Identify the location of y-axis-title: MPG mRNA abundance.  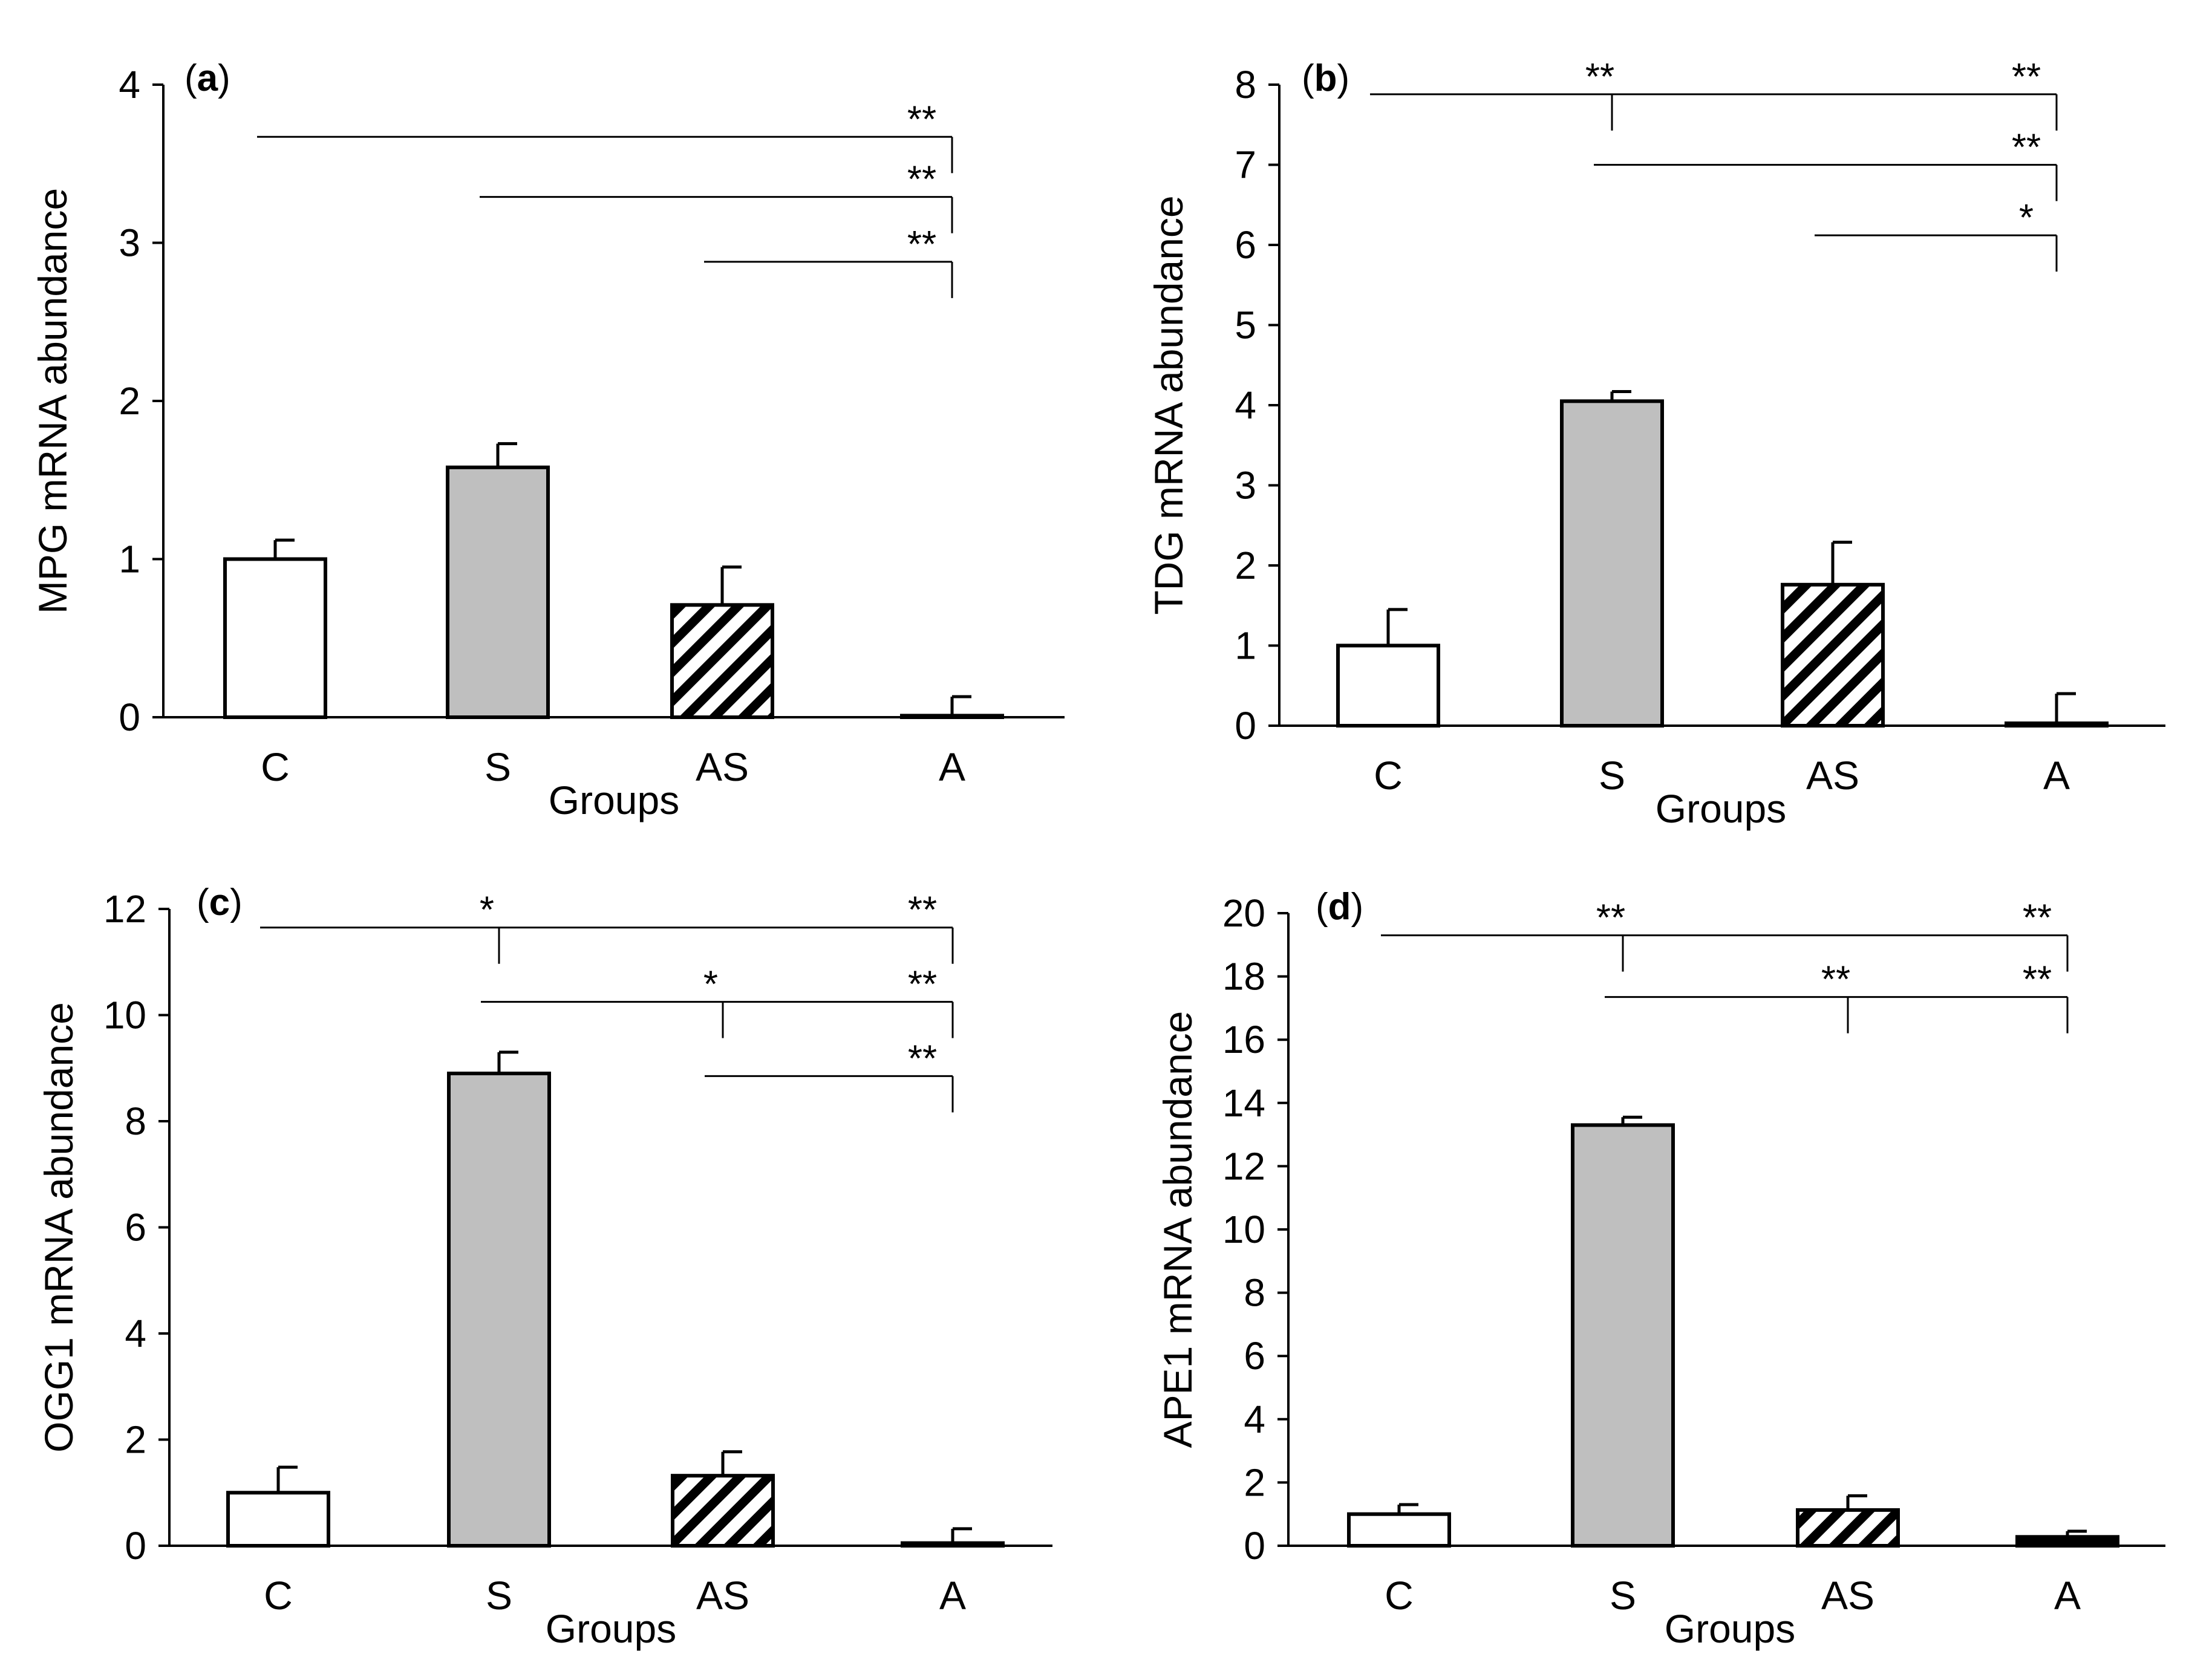
(52, 401).